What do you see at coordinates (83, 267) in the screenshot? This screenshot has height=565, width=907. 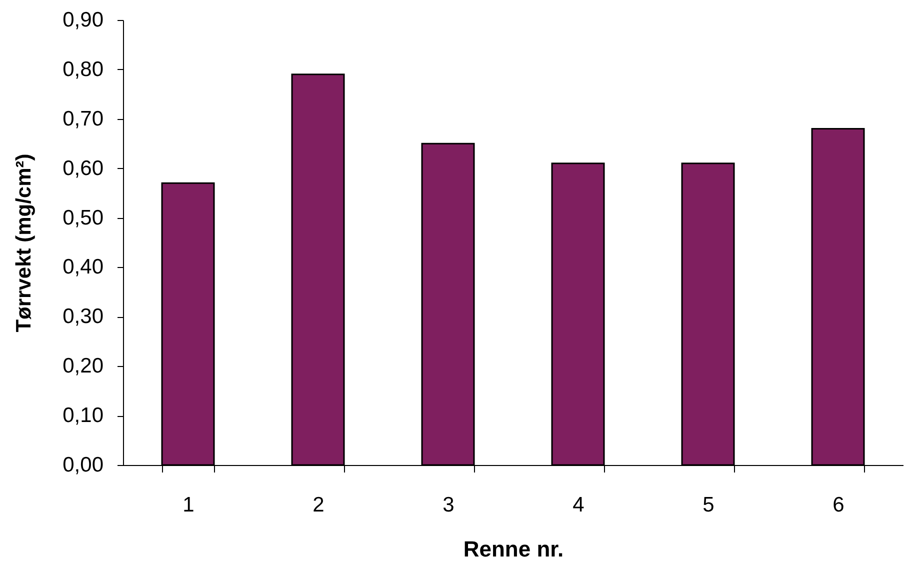 I see `y-tick-label: 0,40` at bounding box center [83, 267].